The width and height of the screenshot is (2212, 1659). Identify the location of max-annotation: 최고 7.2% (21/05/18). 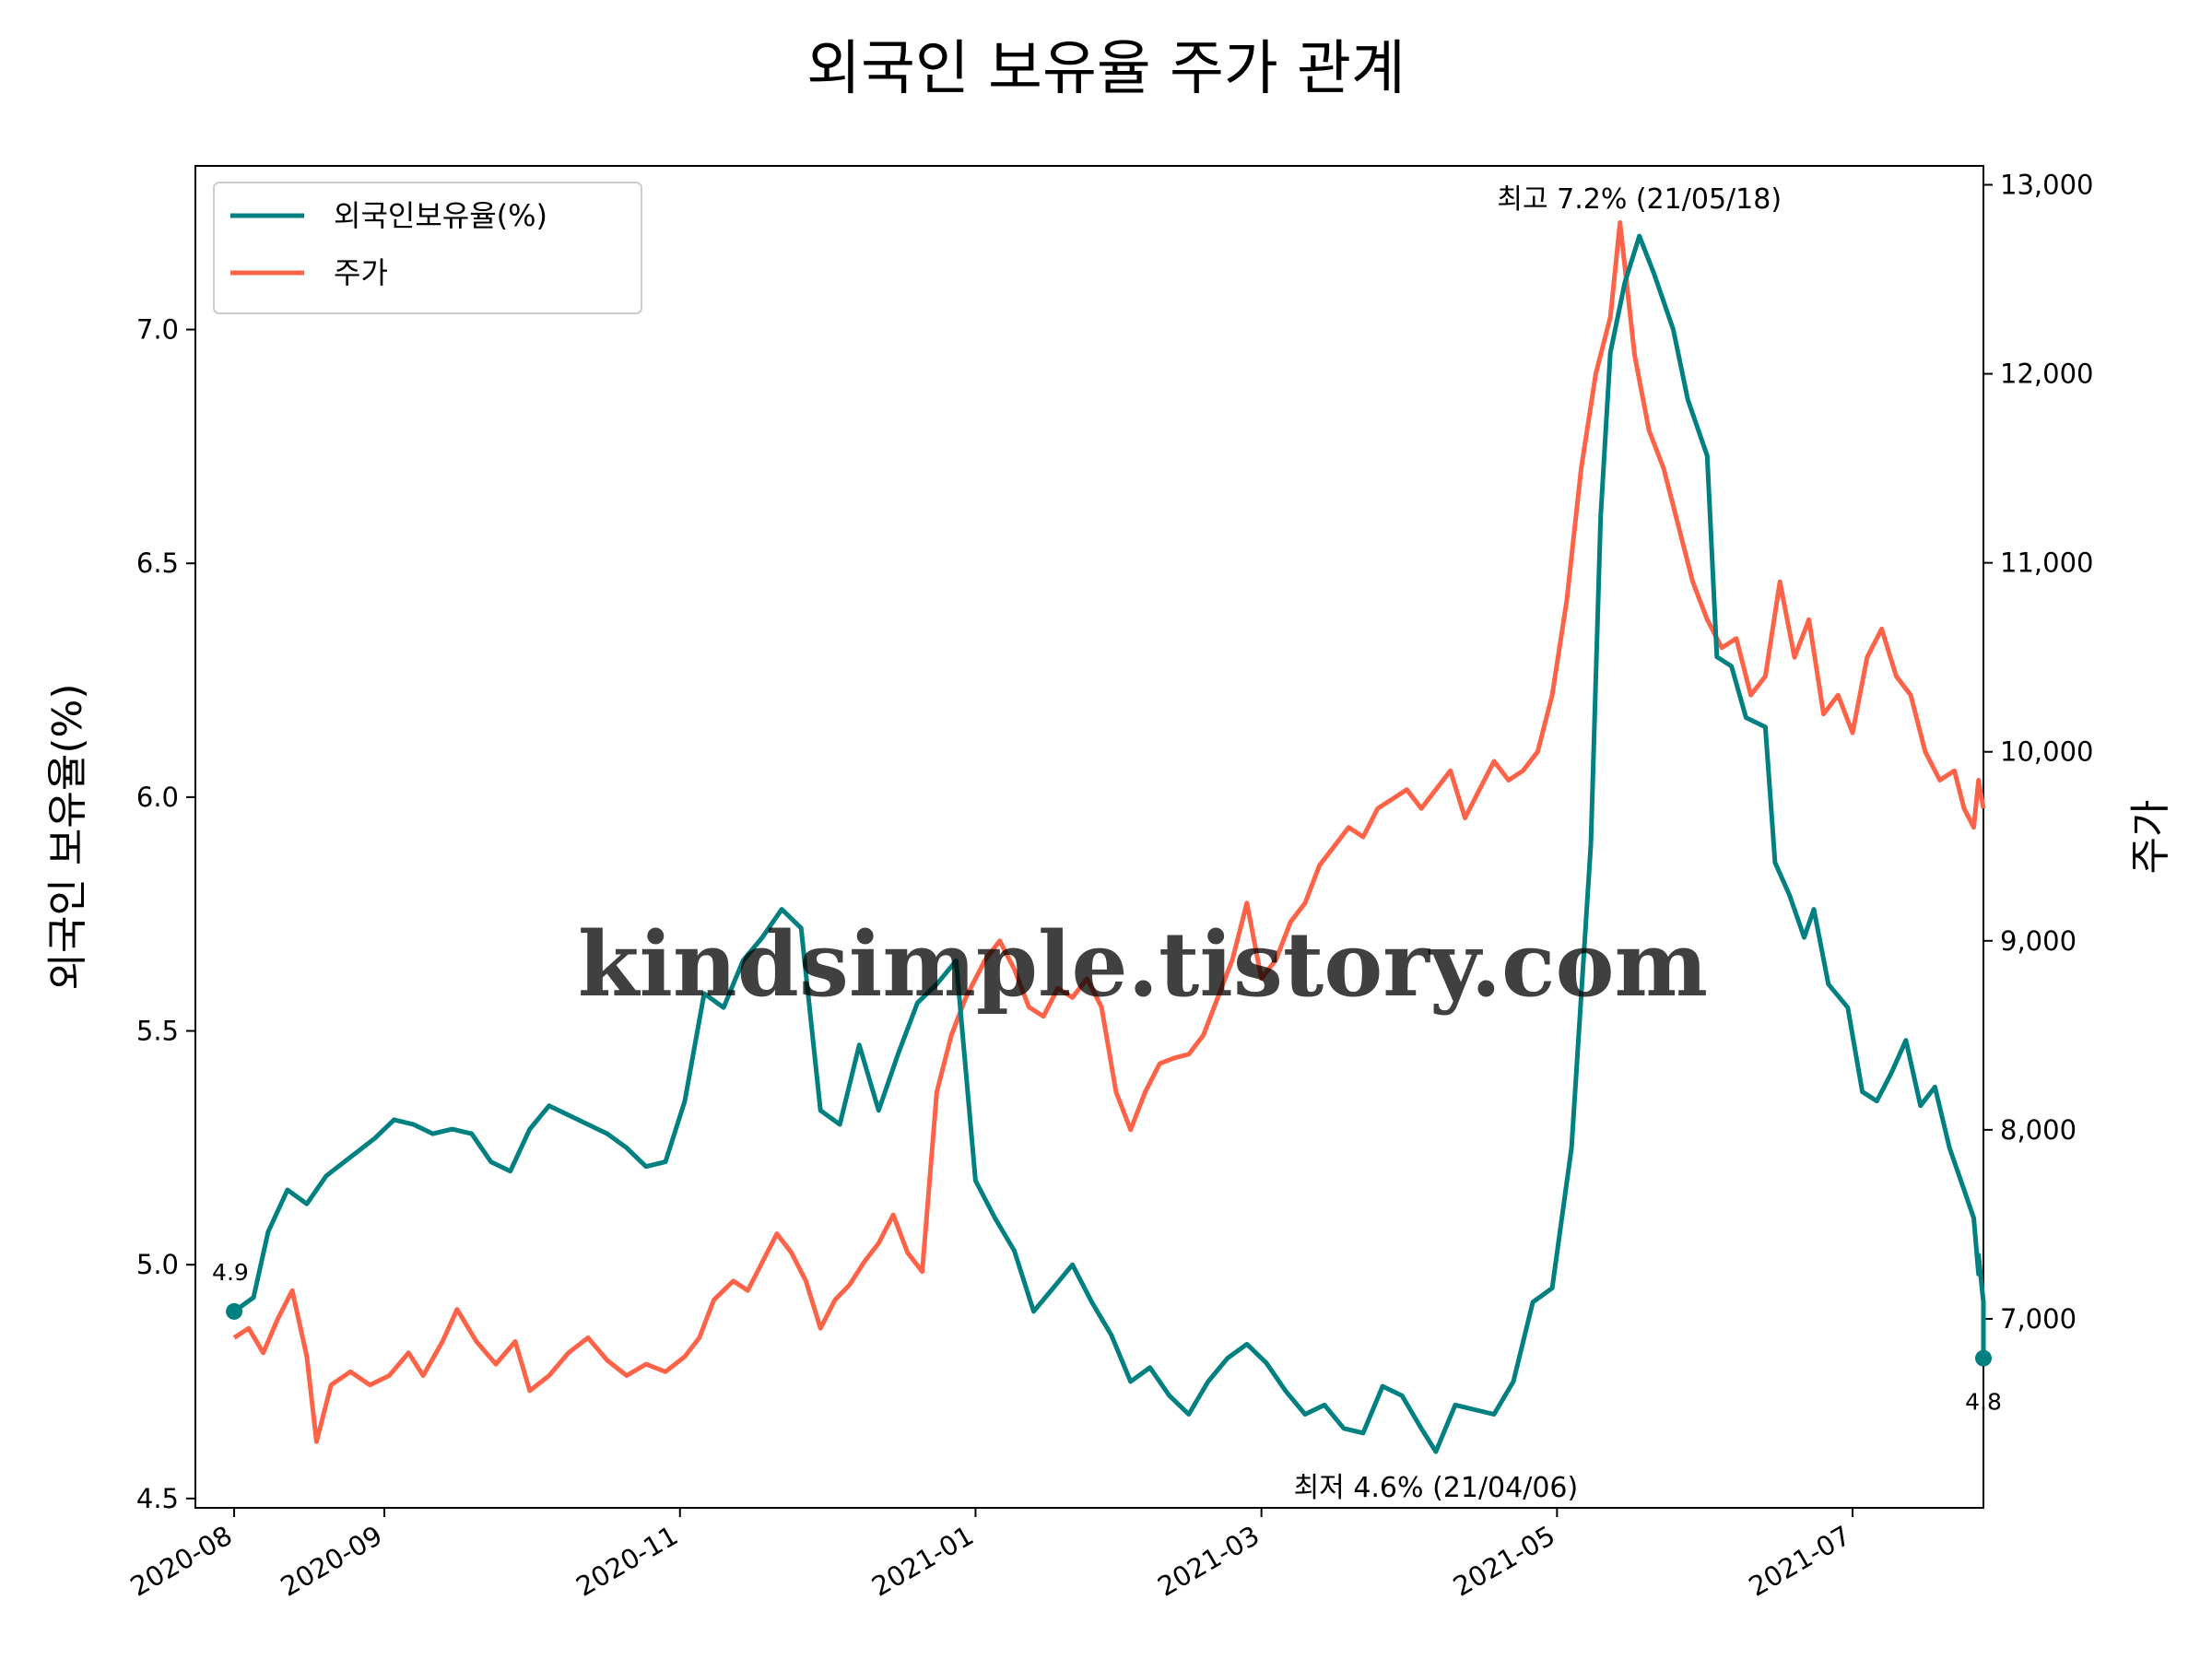
(1639, 199).